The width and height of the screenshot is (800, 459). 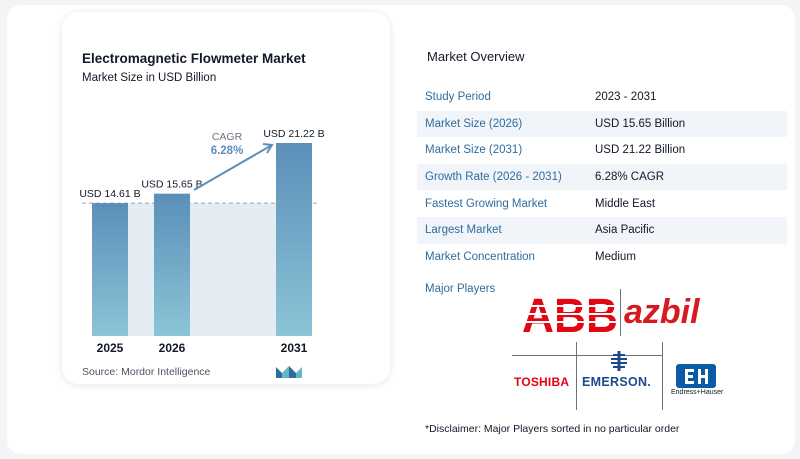 I want to click on row-value: Middle East, so click(x=625, y=203).